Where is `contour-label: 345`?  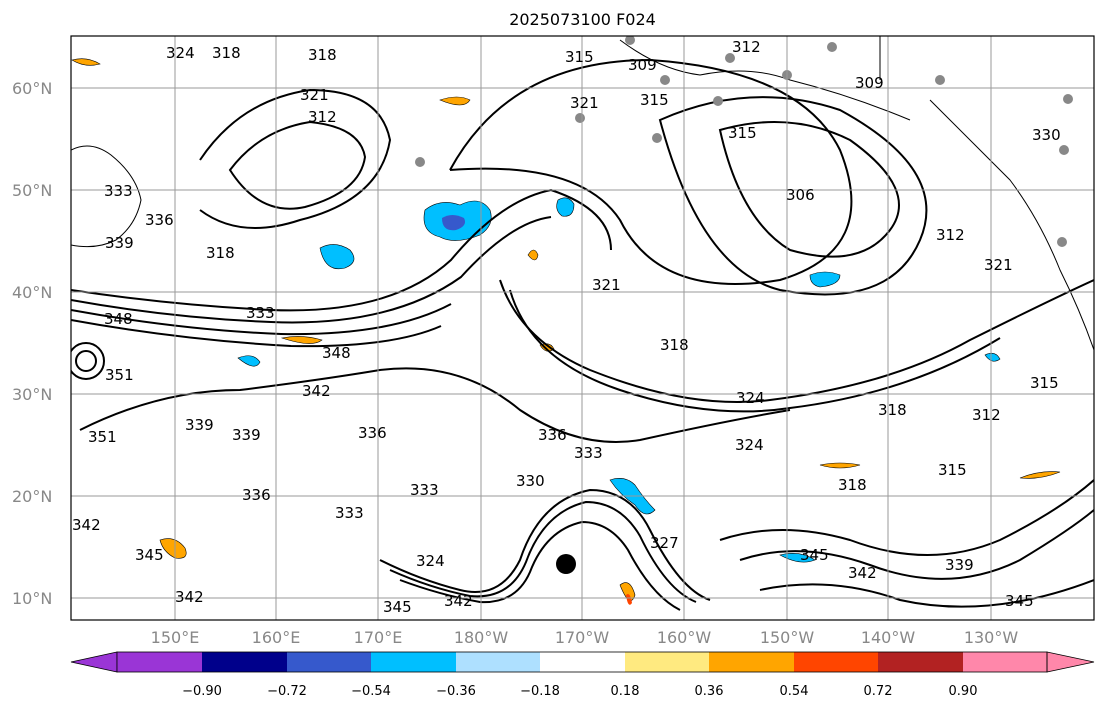 contour-label: 345 is located at coordinates (814, 555).